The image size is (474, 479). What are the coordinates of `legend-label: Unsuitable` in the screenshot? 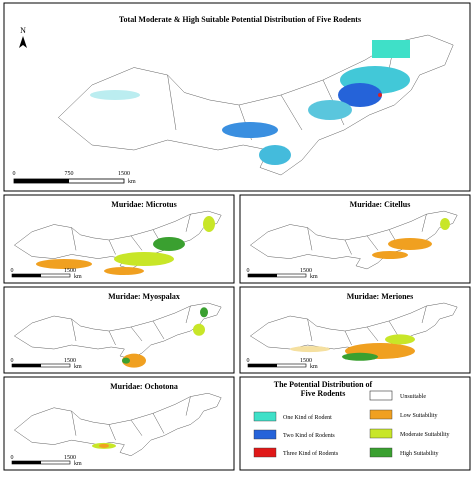 It's located at (413, 397).